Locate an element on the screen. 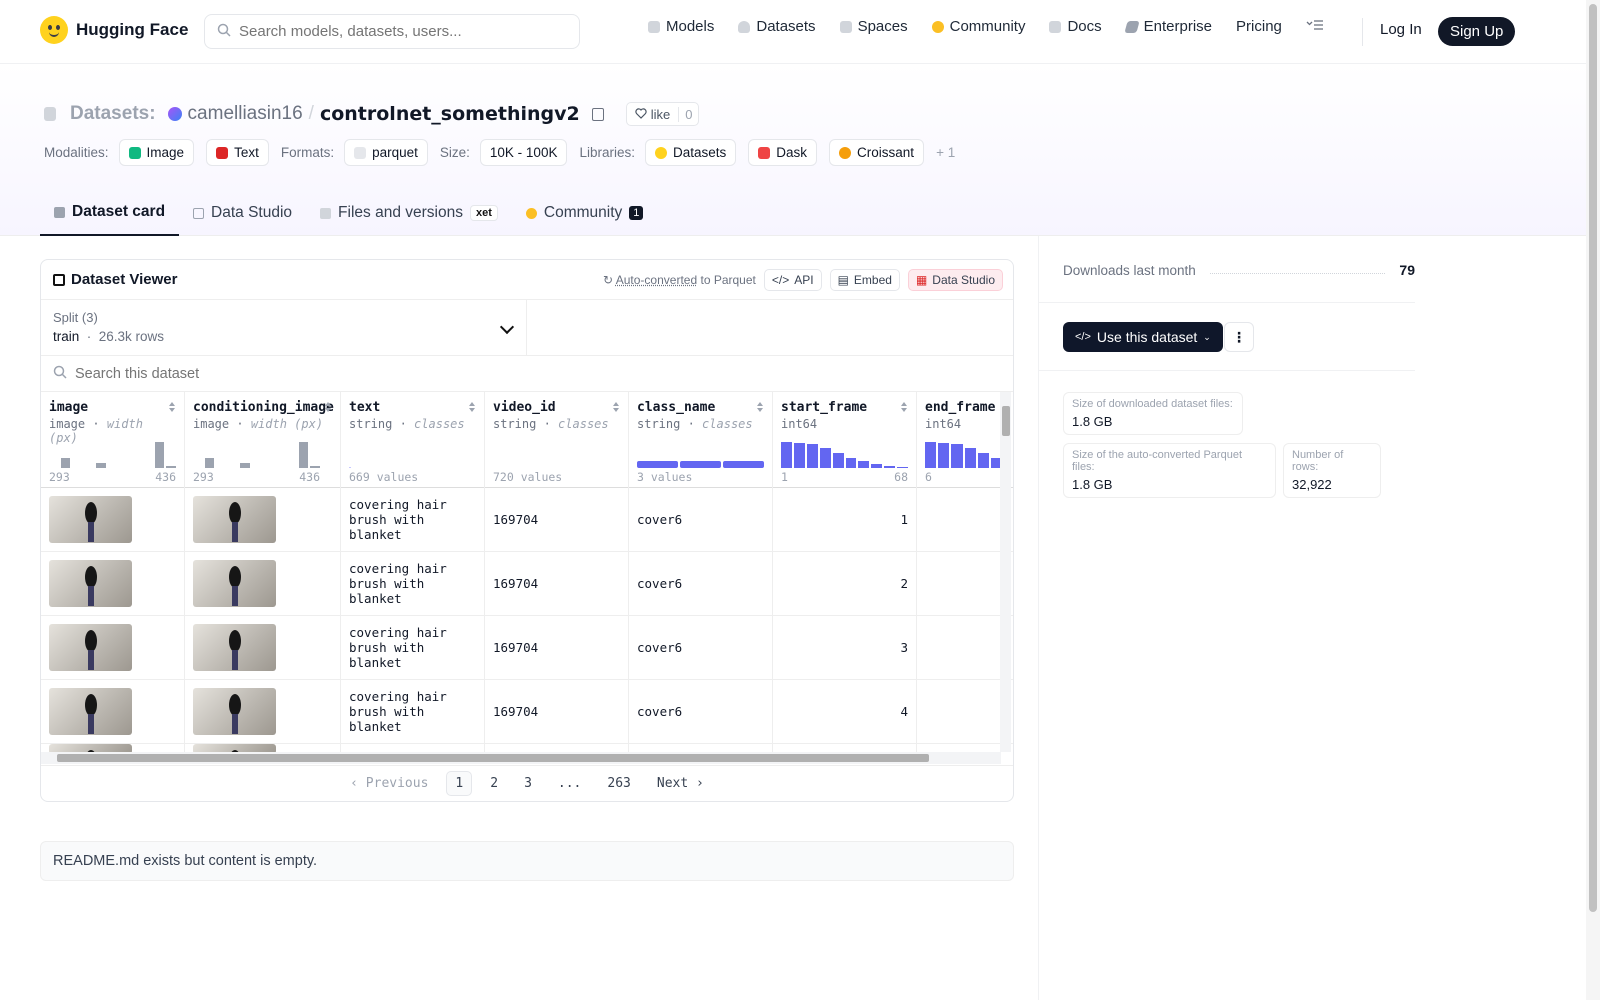  horizontal-scrollbar is located at coordinates (521, 758).